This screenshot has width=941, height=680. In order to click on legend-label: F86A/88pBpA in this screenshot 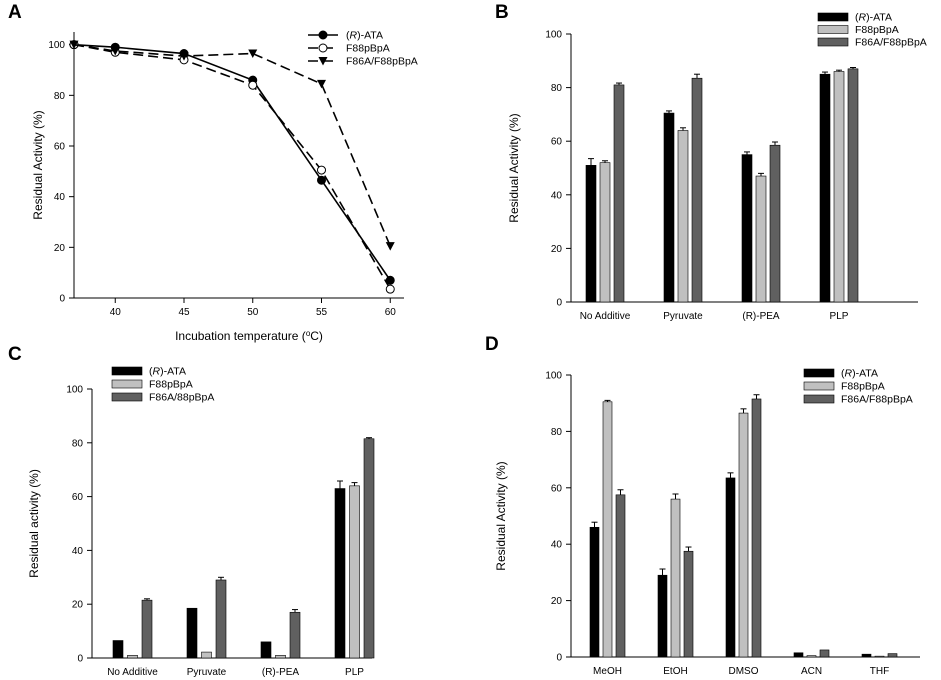, I will do `click(181, 398)`.